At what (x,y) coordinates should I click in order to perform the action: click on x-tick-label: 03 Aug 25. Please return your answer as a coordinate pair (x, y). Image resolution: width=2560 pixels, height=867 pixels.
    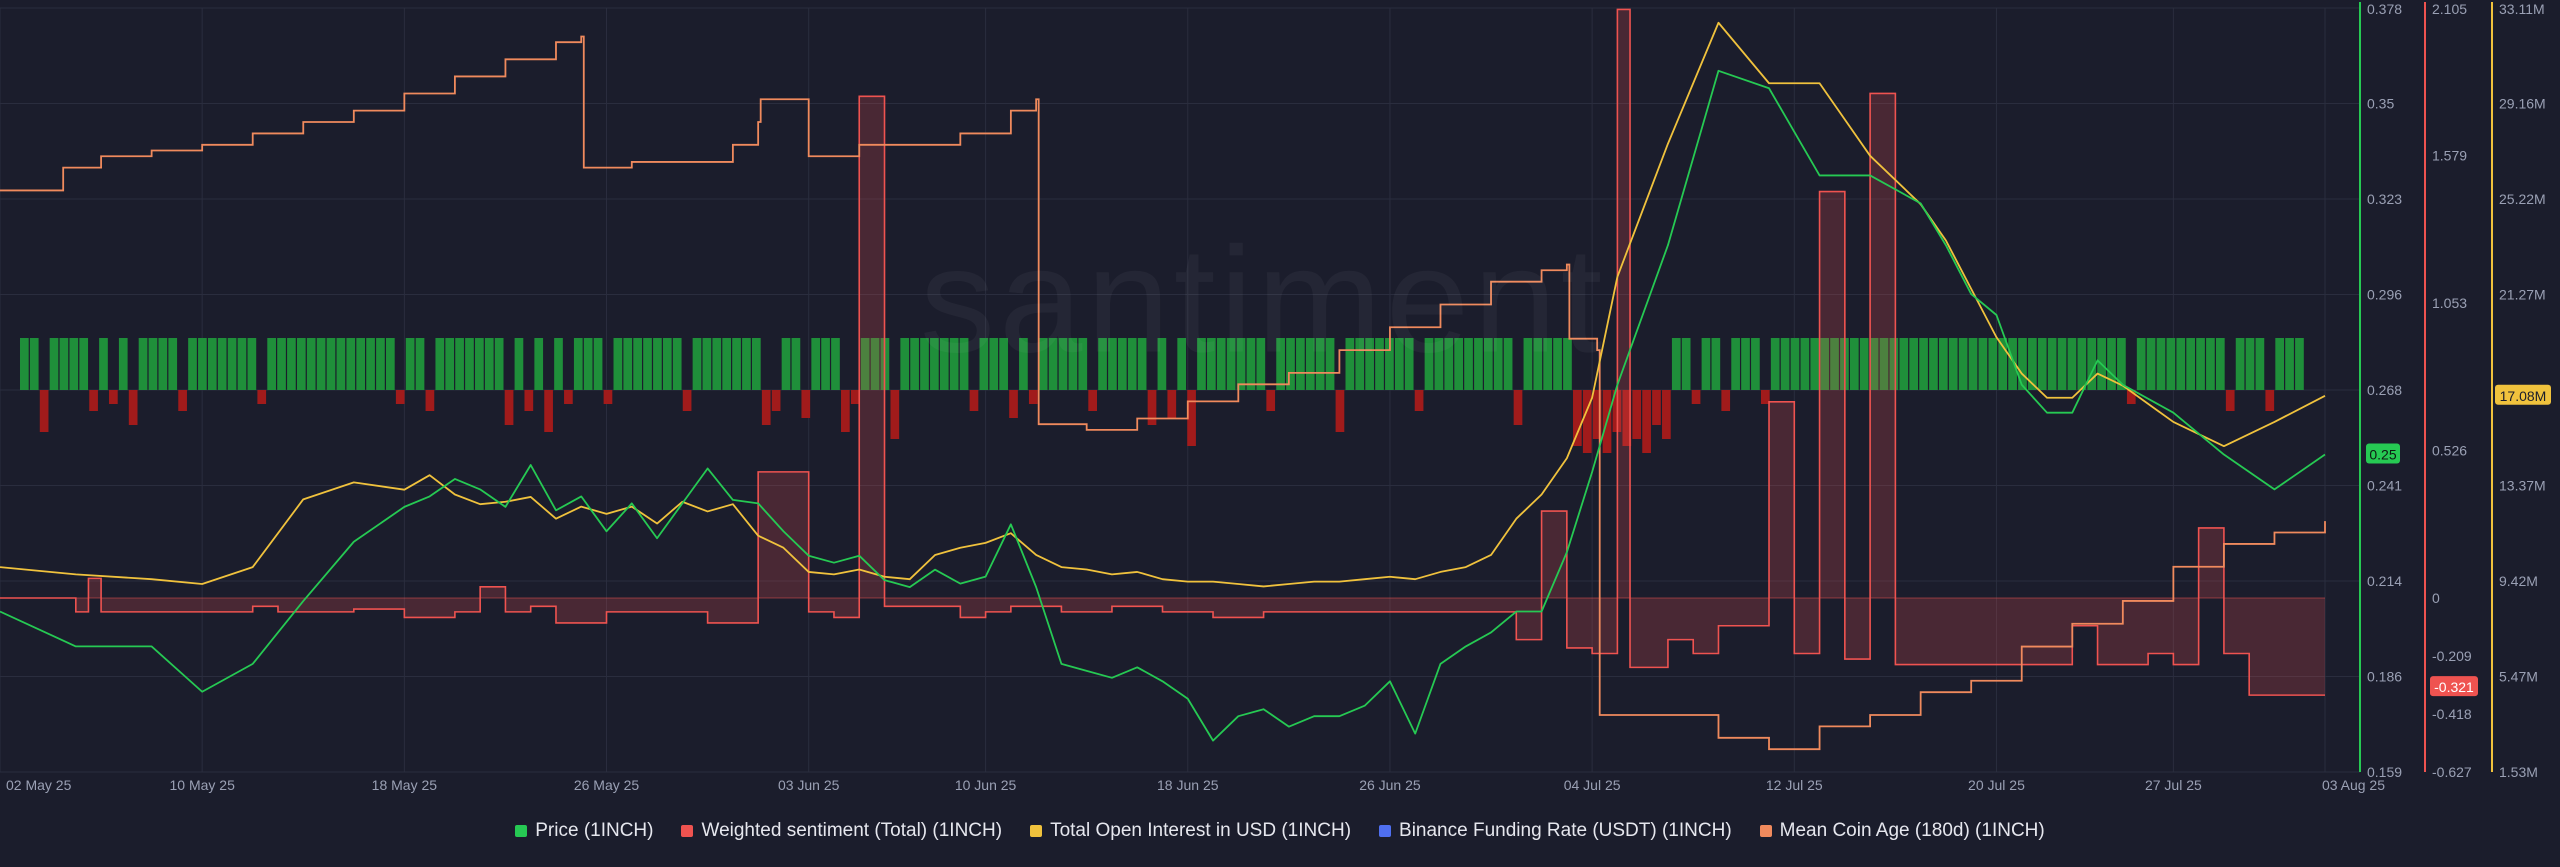
    Looking at the image, I should click on (2353, 785).